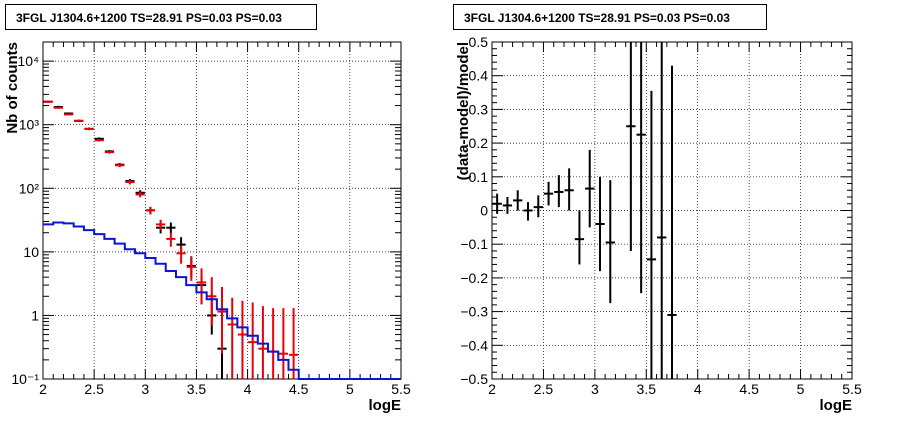 The height and width of the screenshot is (421, 898). Describe the element at coordinates (484, 211) in the screenshot. I see `y-tick-label: 0` at that location.